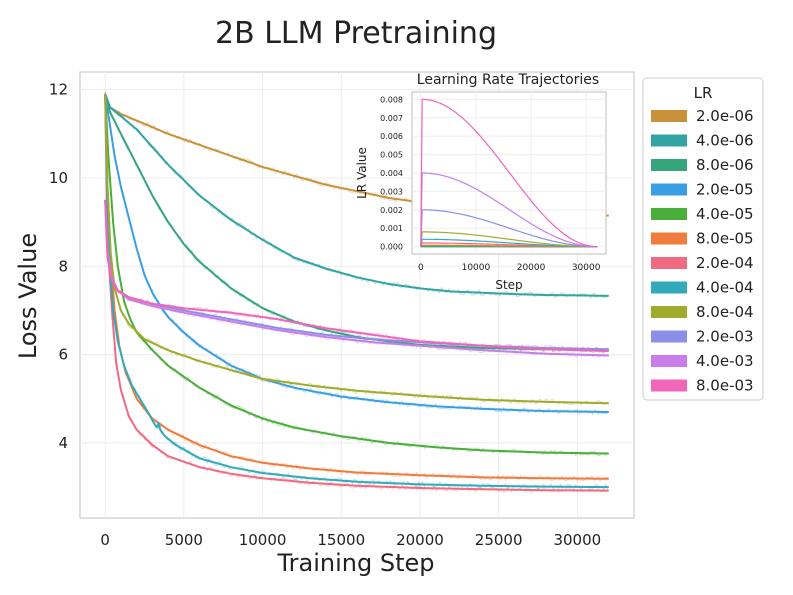 This screenshot has width=793, height=595. I want to click on legend-label-11: 8.0e-03, so click(725, 386).